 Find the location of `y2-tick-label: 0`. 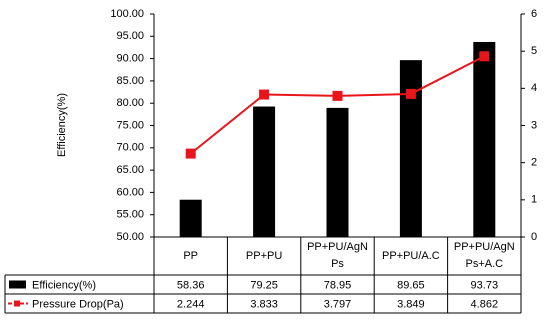

y2-tick-label: 0 is located at coordinates (534, 237).